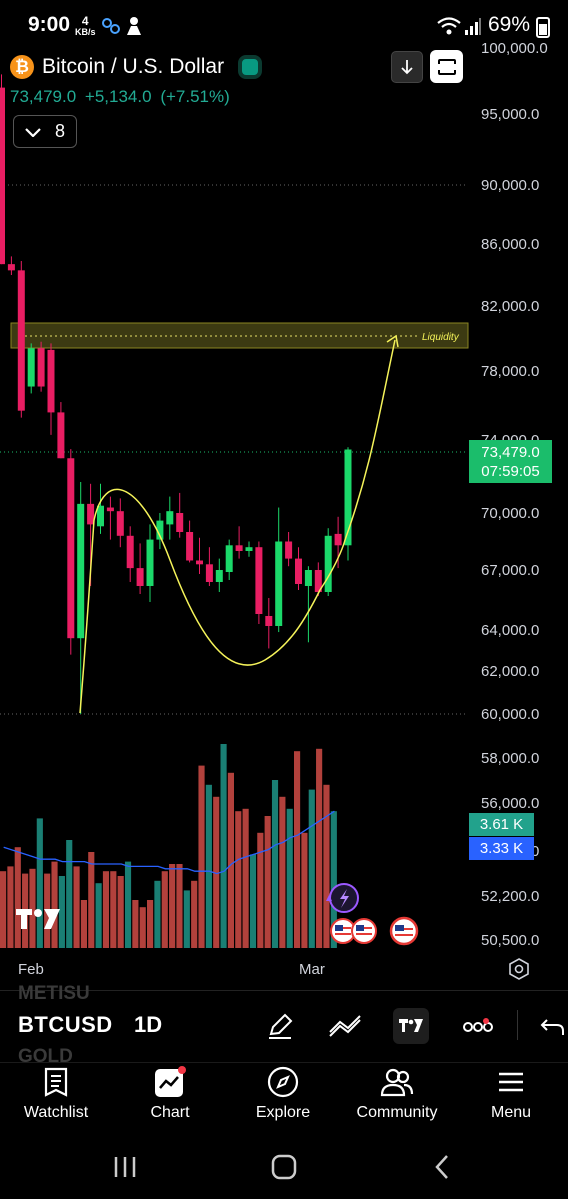 The height and width of the screenshot is (1199, 568). Describe the element at coordinates (31, 969) in the screenshot. I see `time-axis-label-feb: Feb` at that location.